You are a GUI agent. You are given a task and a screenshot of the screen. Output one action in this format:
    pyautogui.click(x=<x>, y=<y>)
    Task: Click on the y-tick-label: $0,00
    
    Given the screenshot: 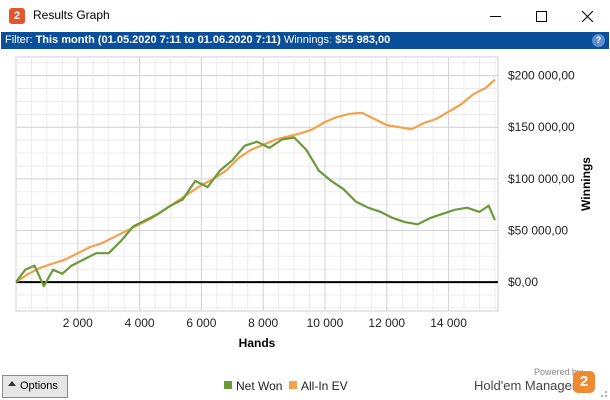 What is the action you would take?
    pyautogui.click(x=523, y=282)
    